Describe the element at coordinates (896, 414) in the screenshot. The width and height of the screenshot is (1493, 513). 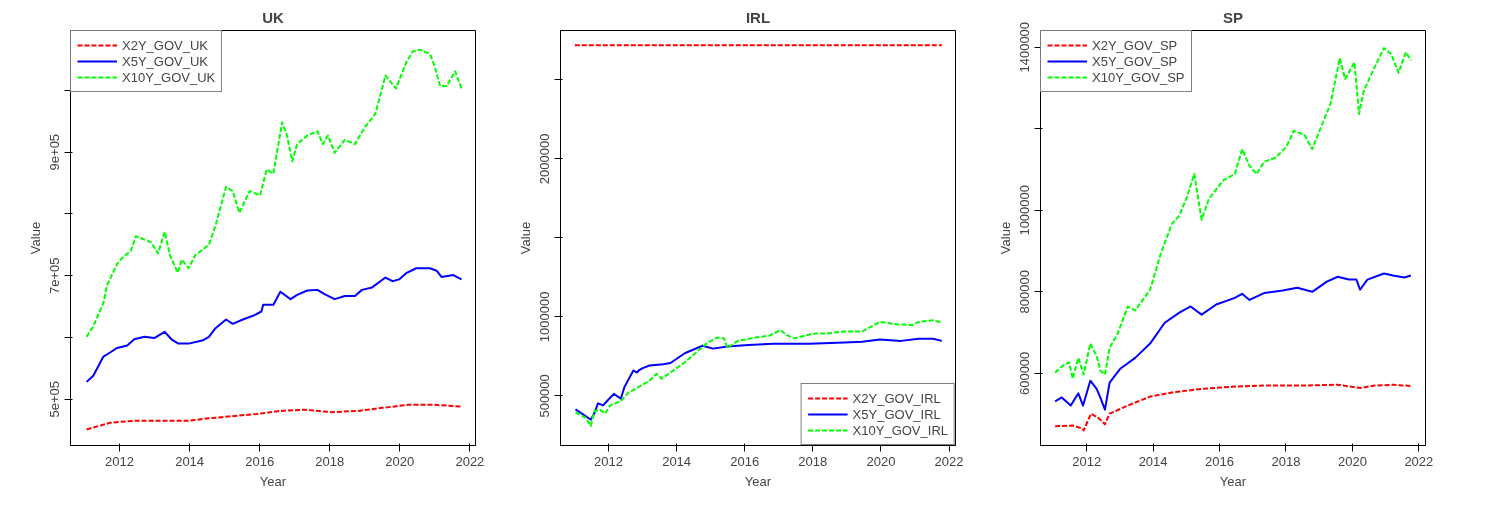
I see `legend-label: X5Y_GOV_IRL` at that location.